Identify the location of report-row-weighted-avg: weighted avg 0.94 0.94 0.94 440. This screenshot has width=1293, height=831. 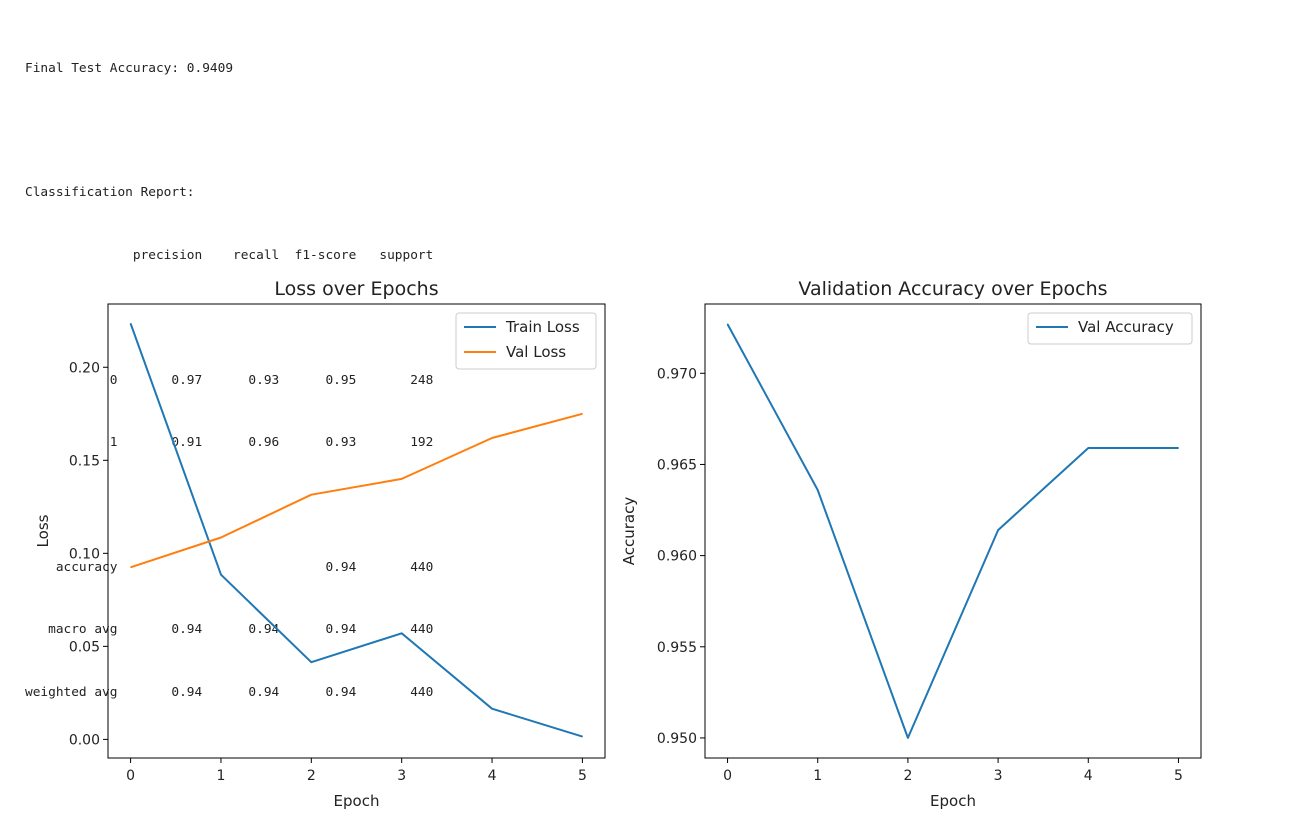
(229, 692).